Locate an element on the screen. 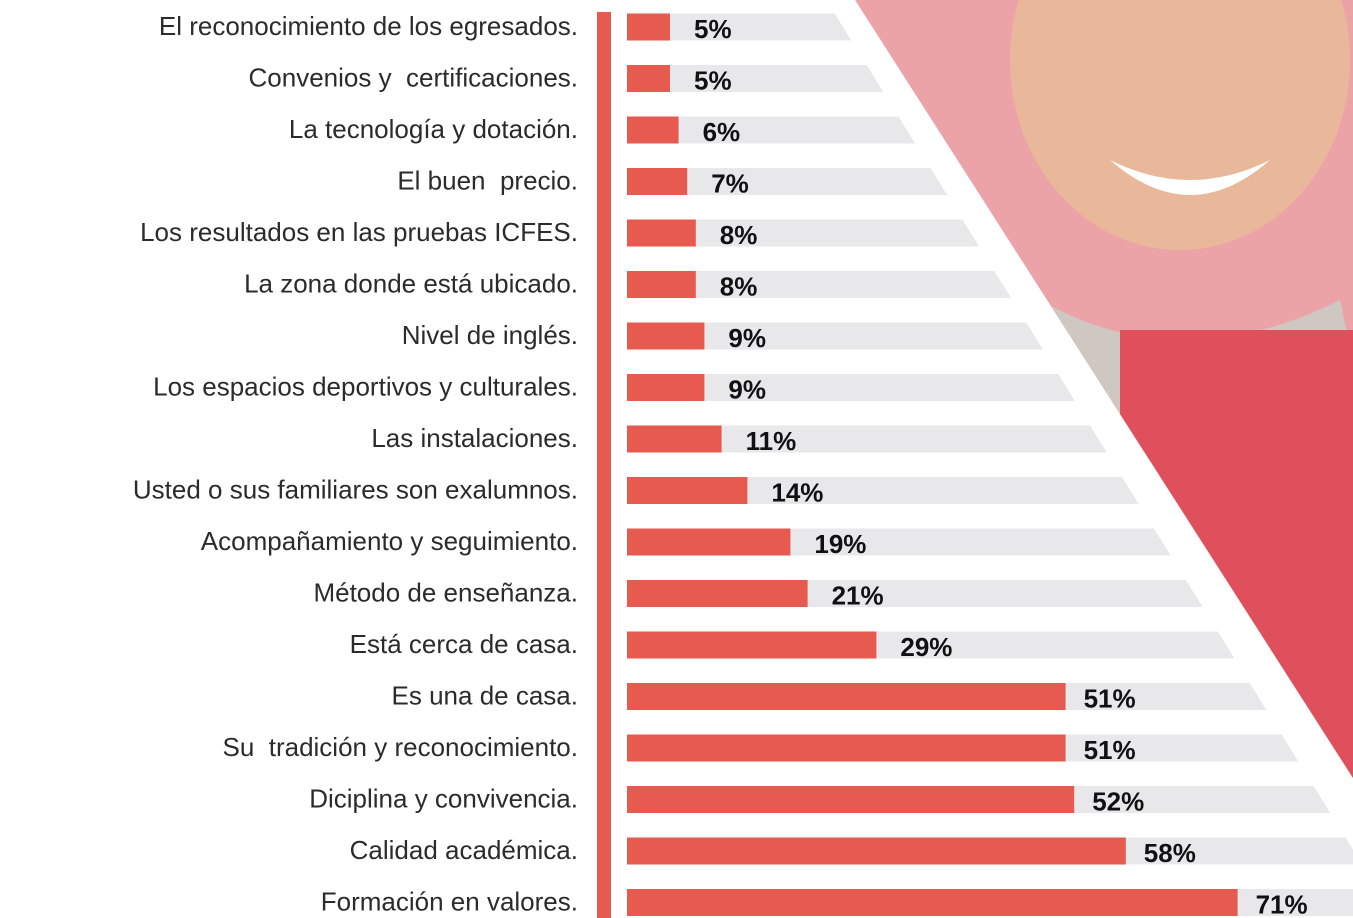 Image resolution: width=1353 pixels, height=918 pixels. category-label: Método de enseñanza. is located at coordinates (445, 592).